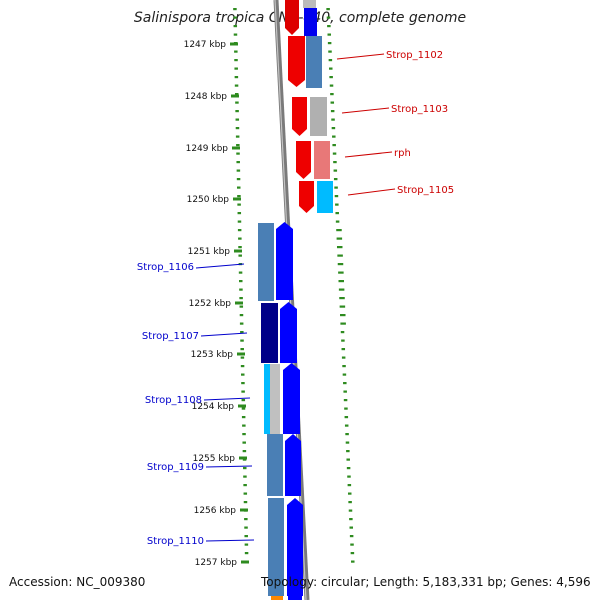 Image resolution: width=600 pixels, height=600 pixels. What do you see at coordinates (210, 304) in the screenshot?
I see `scale-tick-label: 1252 kbp` at bounding box center [210, 304].